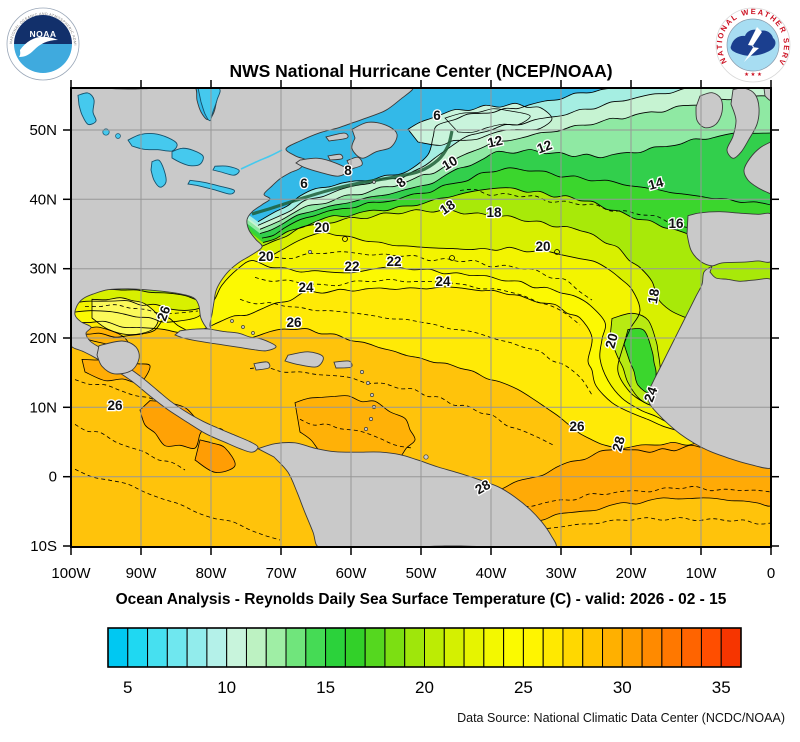 The width and height of the screenshot is (800, 742). Describe the element at coordinates (424, 687) in the screenshot. I see `colorbar-tick-label: 20` at that location.